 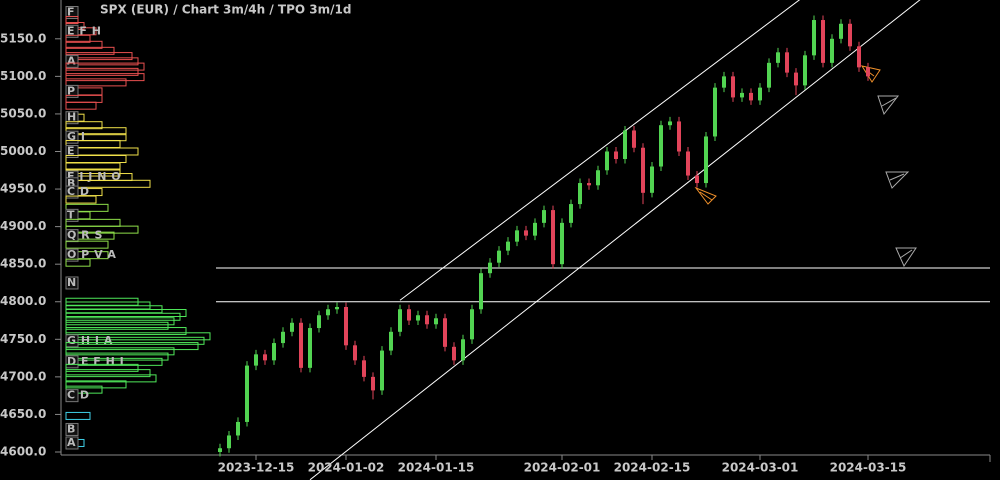 What do you see at coordinates (23, 339) in the screenshot?
I see `y-tick-label: 4750.0` at bounding box center [23, 339].